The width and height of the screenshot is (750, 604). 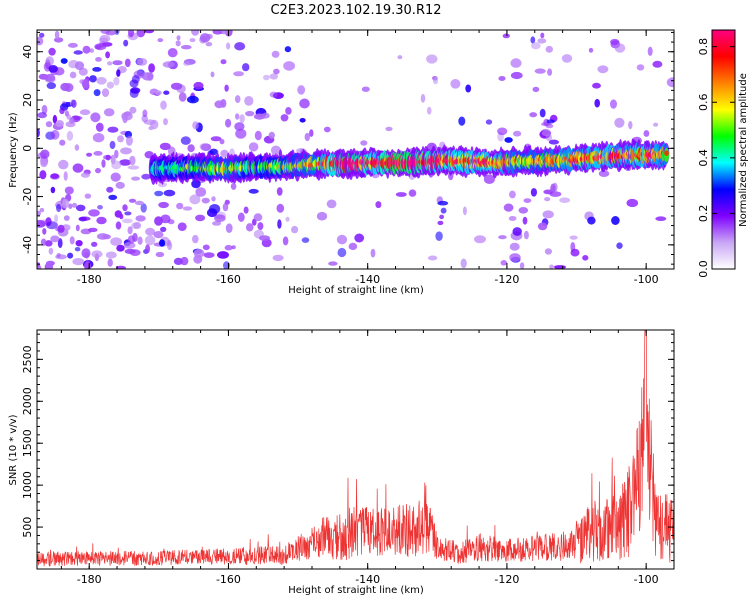 I want to click on spectrogram-y-tick-label: 0, so click(x=27, y=148).